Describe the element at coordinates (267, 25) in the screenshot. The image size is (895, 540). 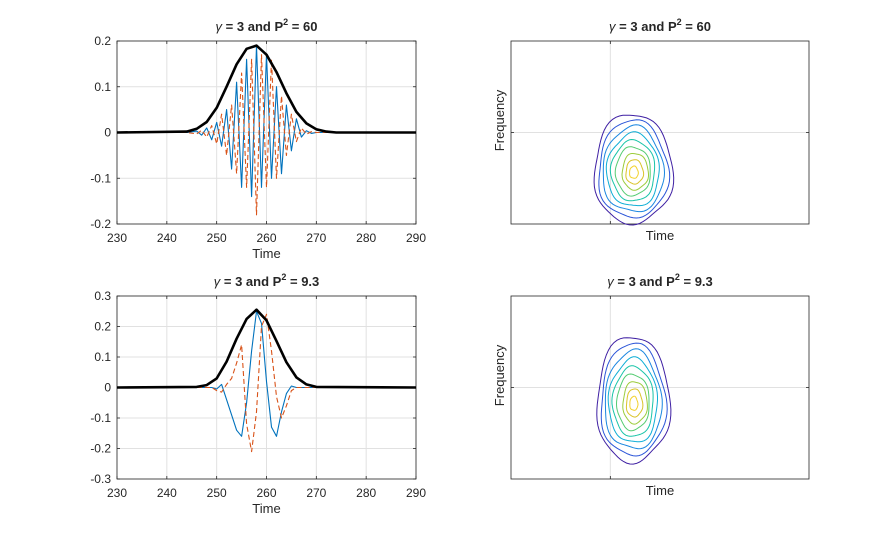
I see `time-signal-top-title: γ = 3 and P2 = 60` at that location.